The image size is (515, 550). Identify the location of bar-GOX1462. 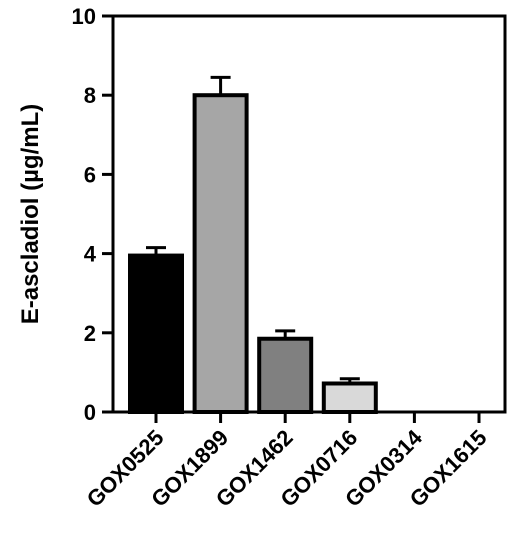
(285, 375).